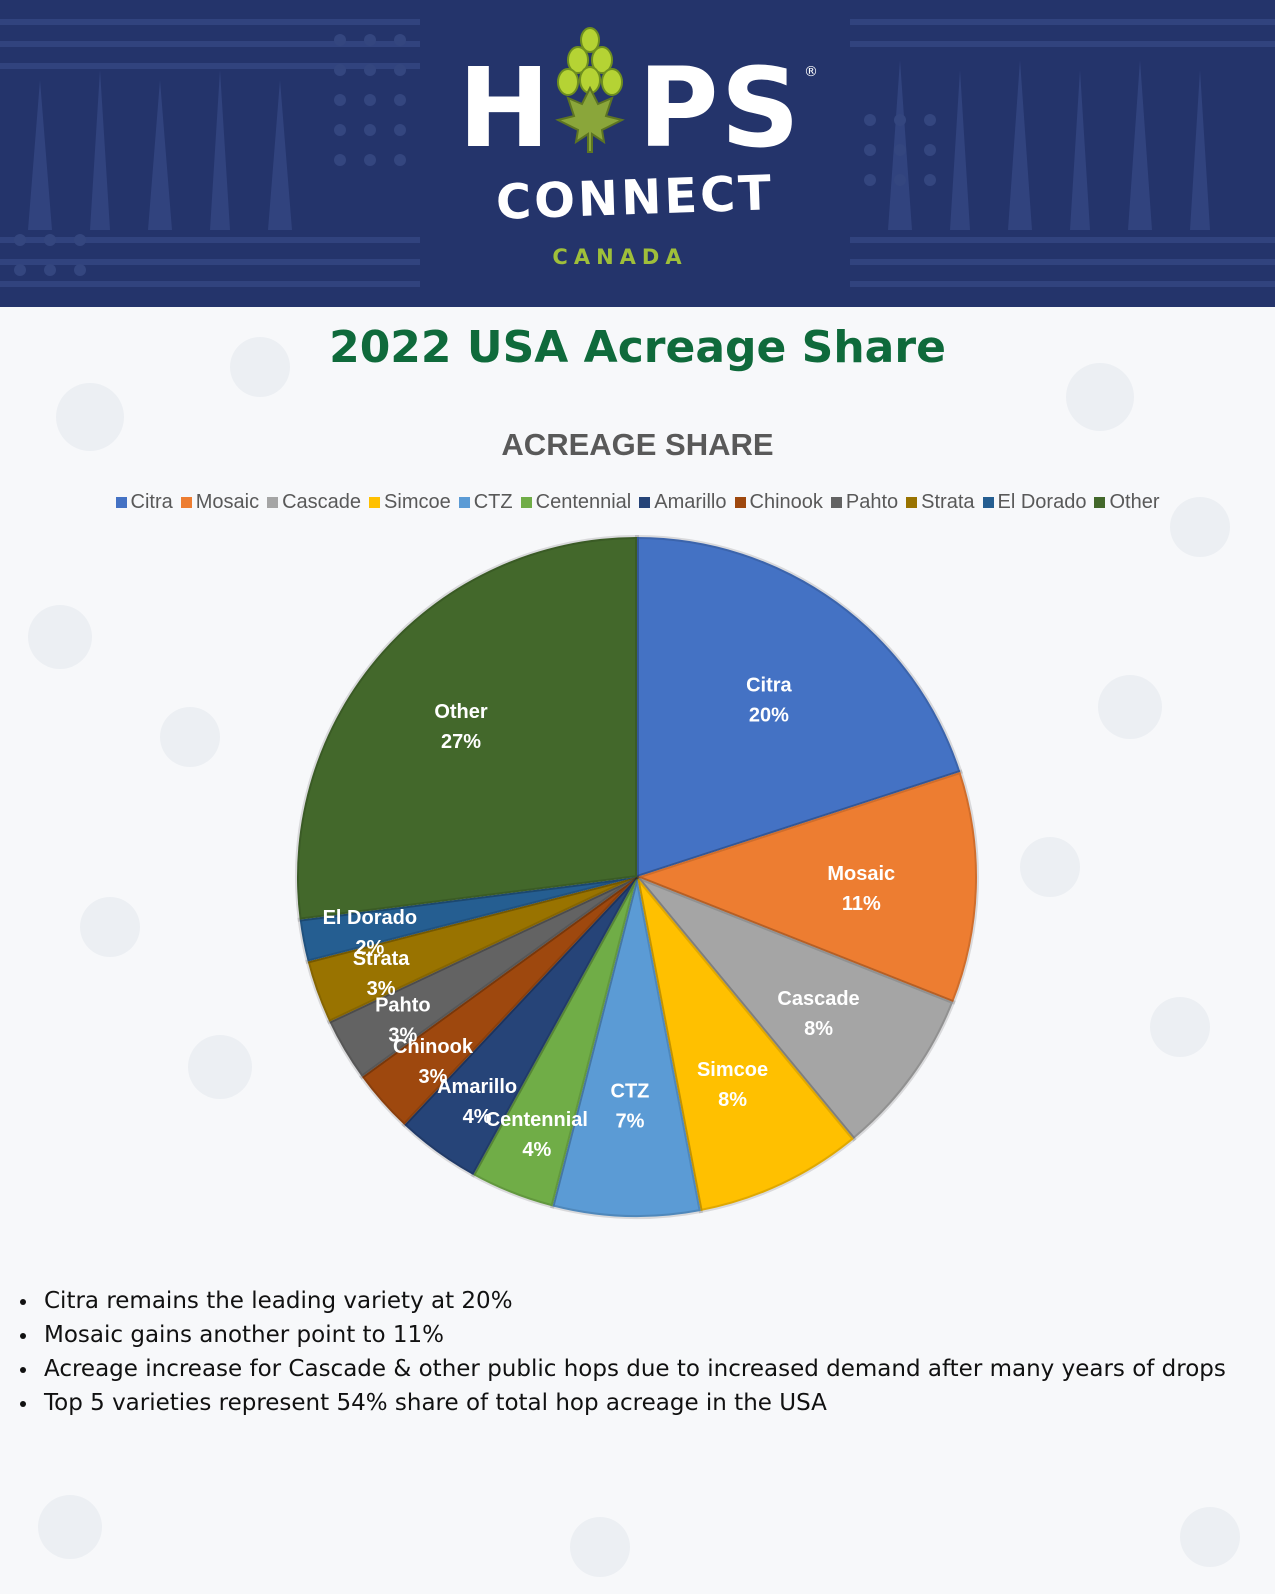 The height and width of the screenshot is (1594, 1275). I want to click on data-label-name: Mosaic, so click(861, 874).